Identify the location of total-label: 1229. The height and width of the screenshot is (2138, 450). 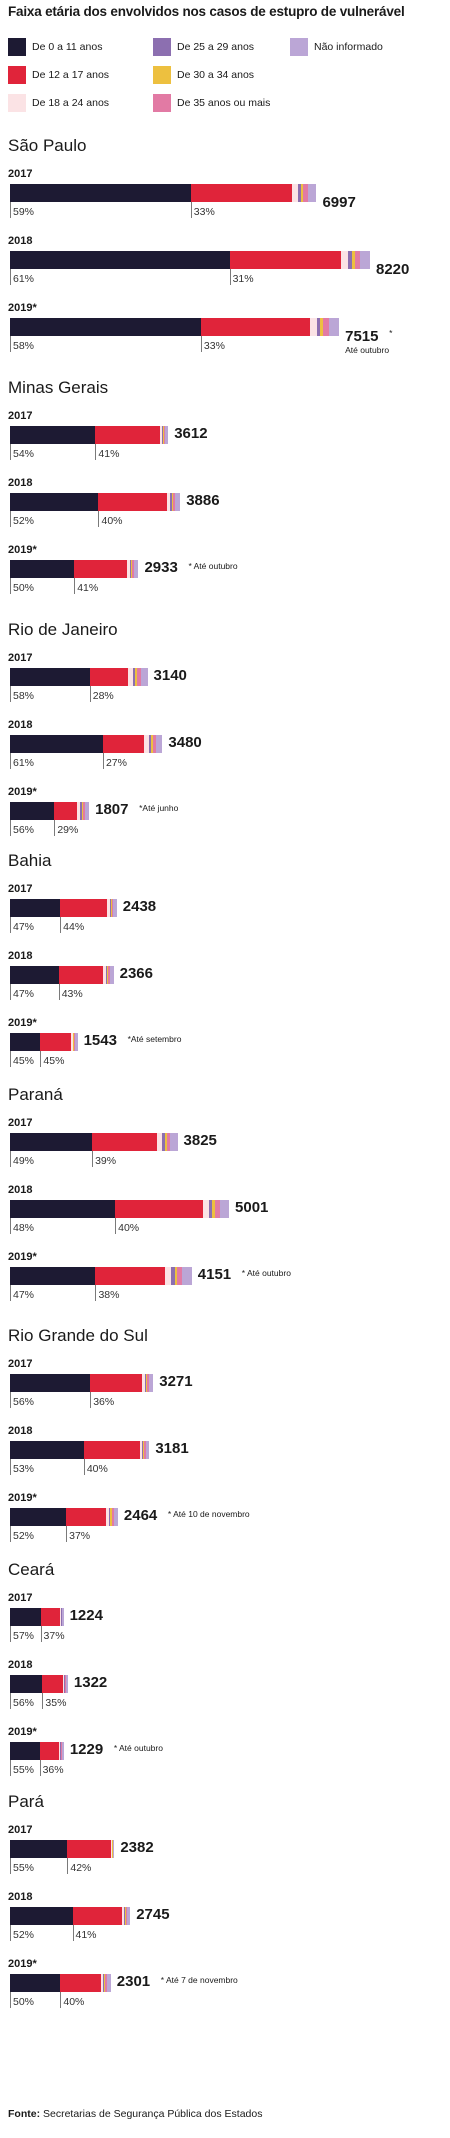
(86, 1749).